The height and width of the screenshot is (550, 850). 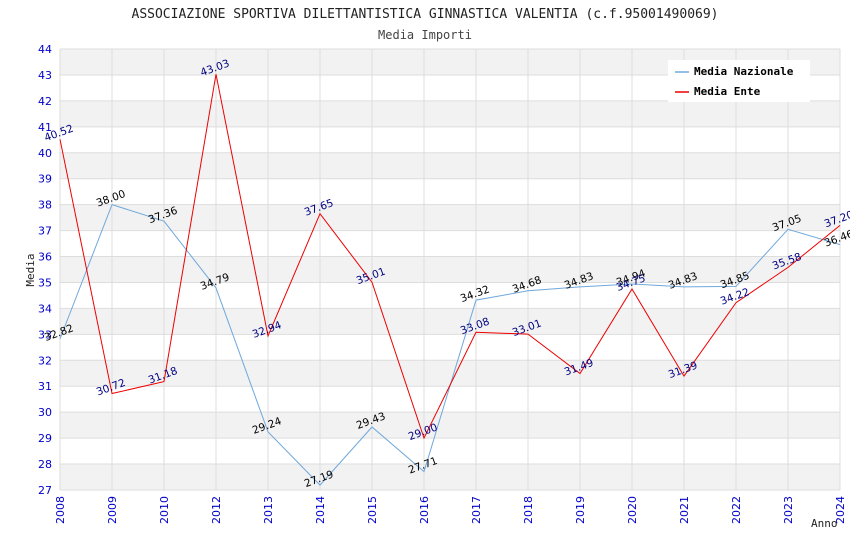 What do you see at coordinates (164, 510) in the screenshot?
I see `x-tick-label: 2010` at bounding box center [164, 510].